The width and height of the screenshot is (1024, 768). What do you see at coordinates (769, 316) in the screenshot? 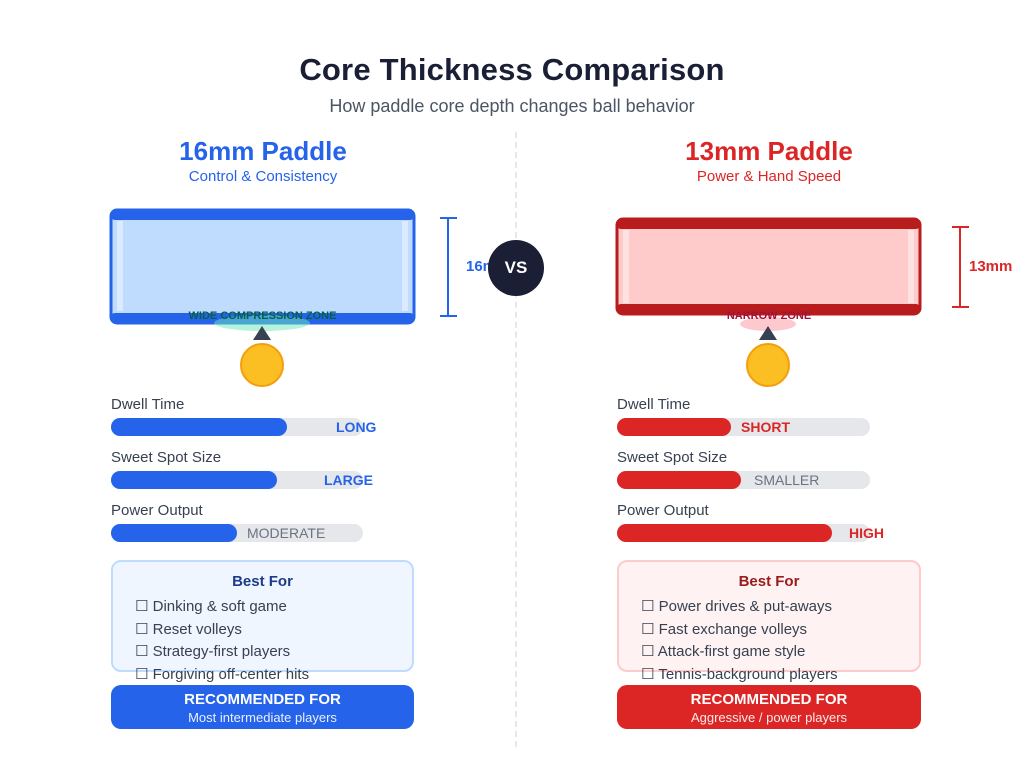
I see `right-zone-label: NARROW ZONE` at bounding box center [769, 316].